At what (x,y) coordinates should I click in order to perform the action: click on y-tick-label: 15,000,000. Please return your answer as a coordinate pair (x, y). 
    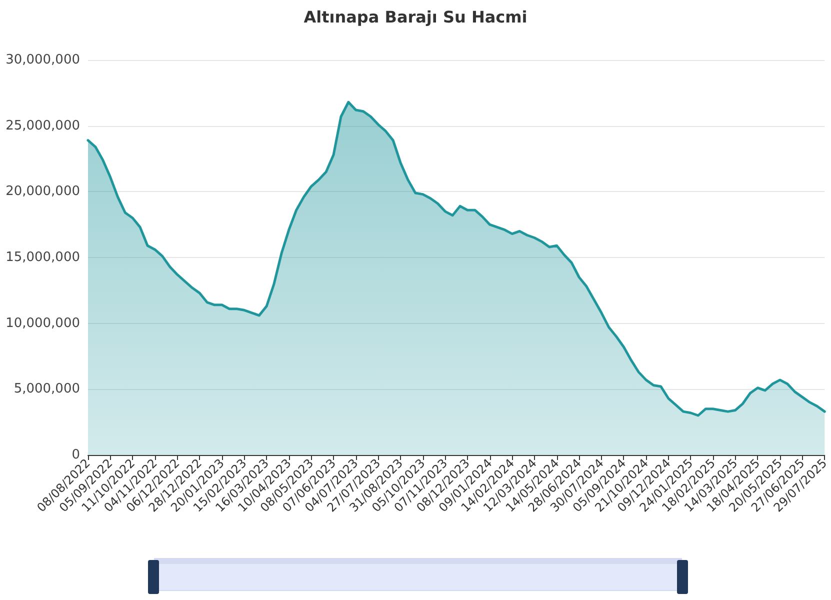
    Looking at the image, I should click on (43, 257).